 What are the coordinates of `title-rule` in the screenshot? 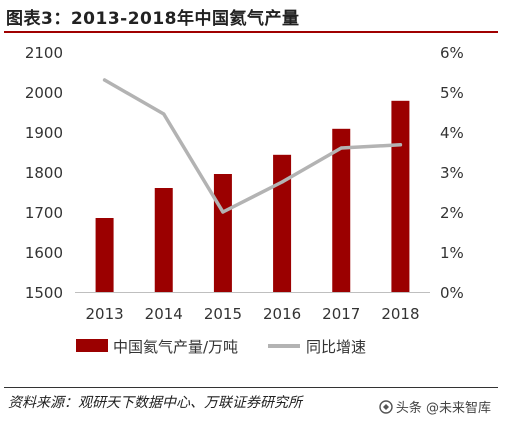 It's located at (251, 32).